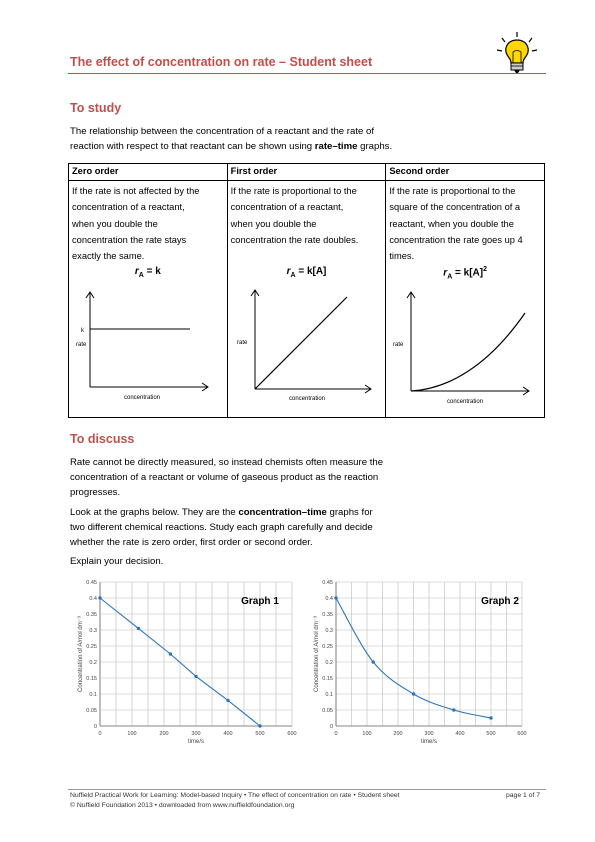 Image resolution: width=595 pixels, height=842 pixels. I want to click on chart-title: Graph 2, so click(500, 601).